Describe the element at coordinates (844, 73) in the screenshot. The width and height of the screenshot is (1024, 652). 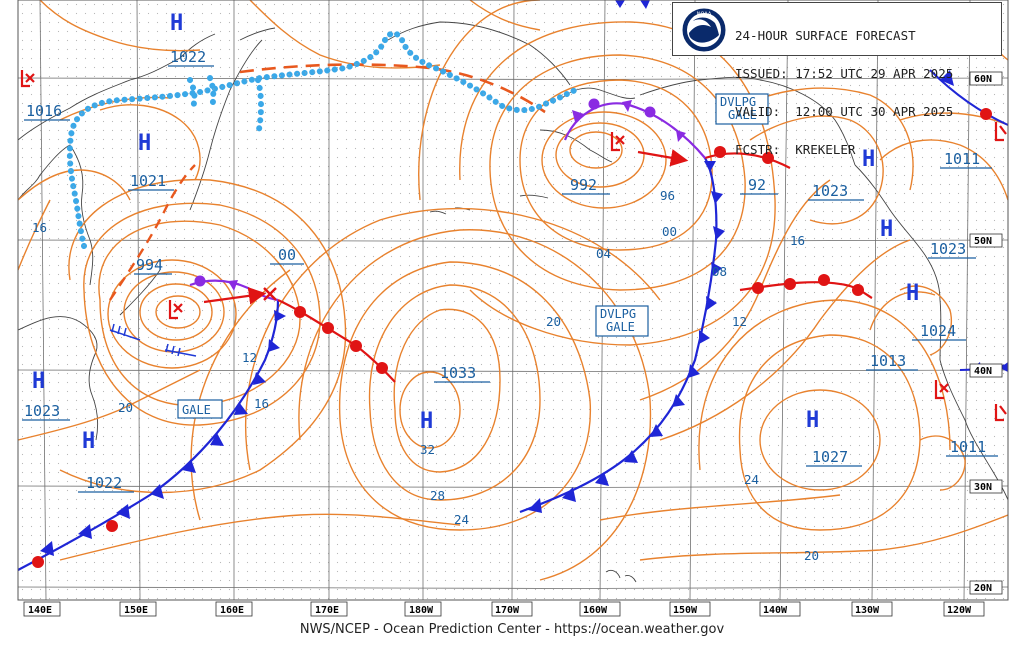
I see `issued-time: ISSUED: 17:52 UTC 29 APR 2025` at that location.